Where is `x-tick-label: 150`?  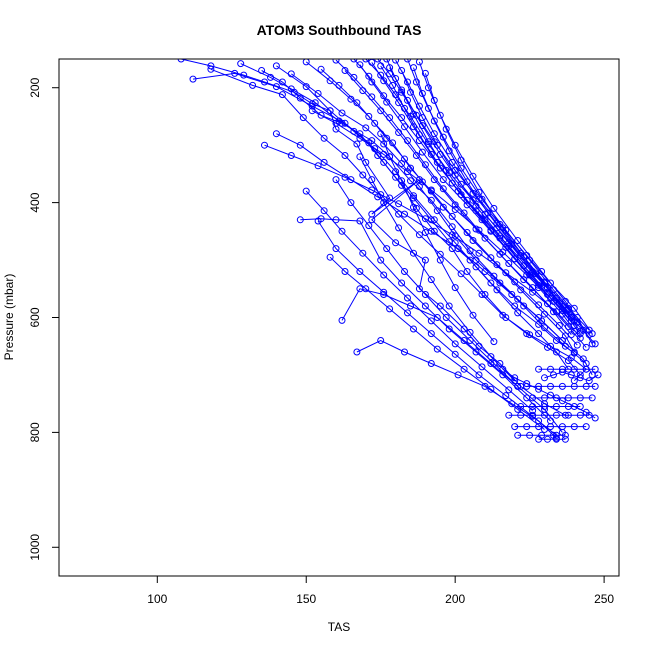 x-tick-label: 150 is located at coordinates (306, 599).